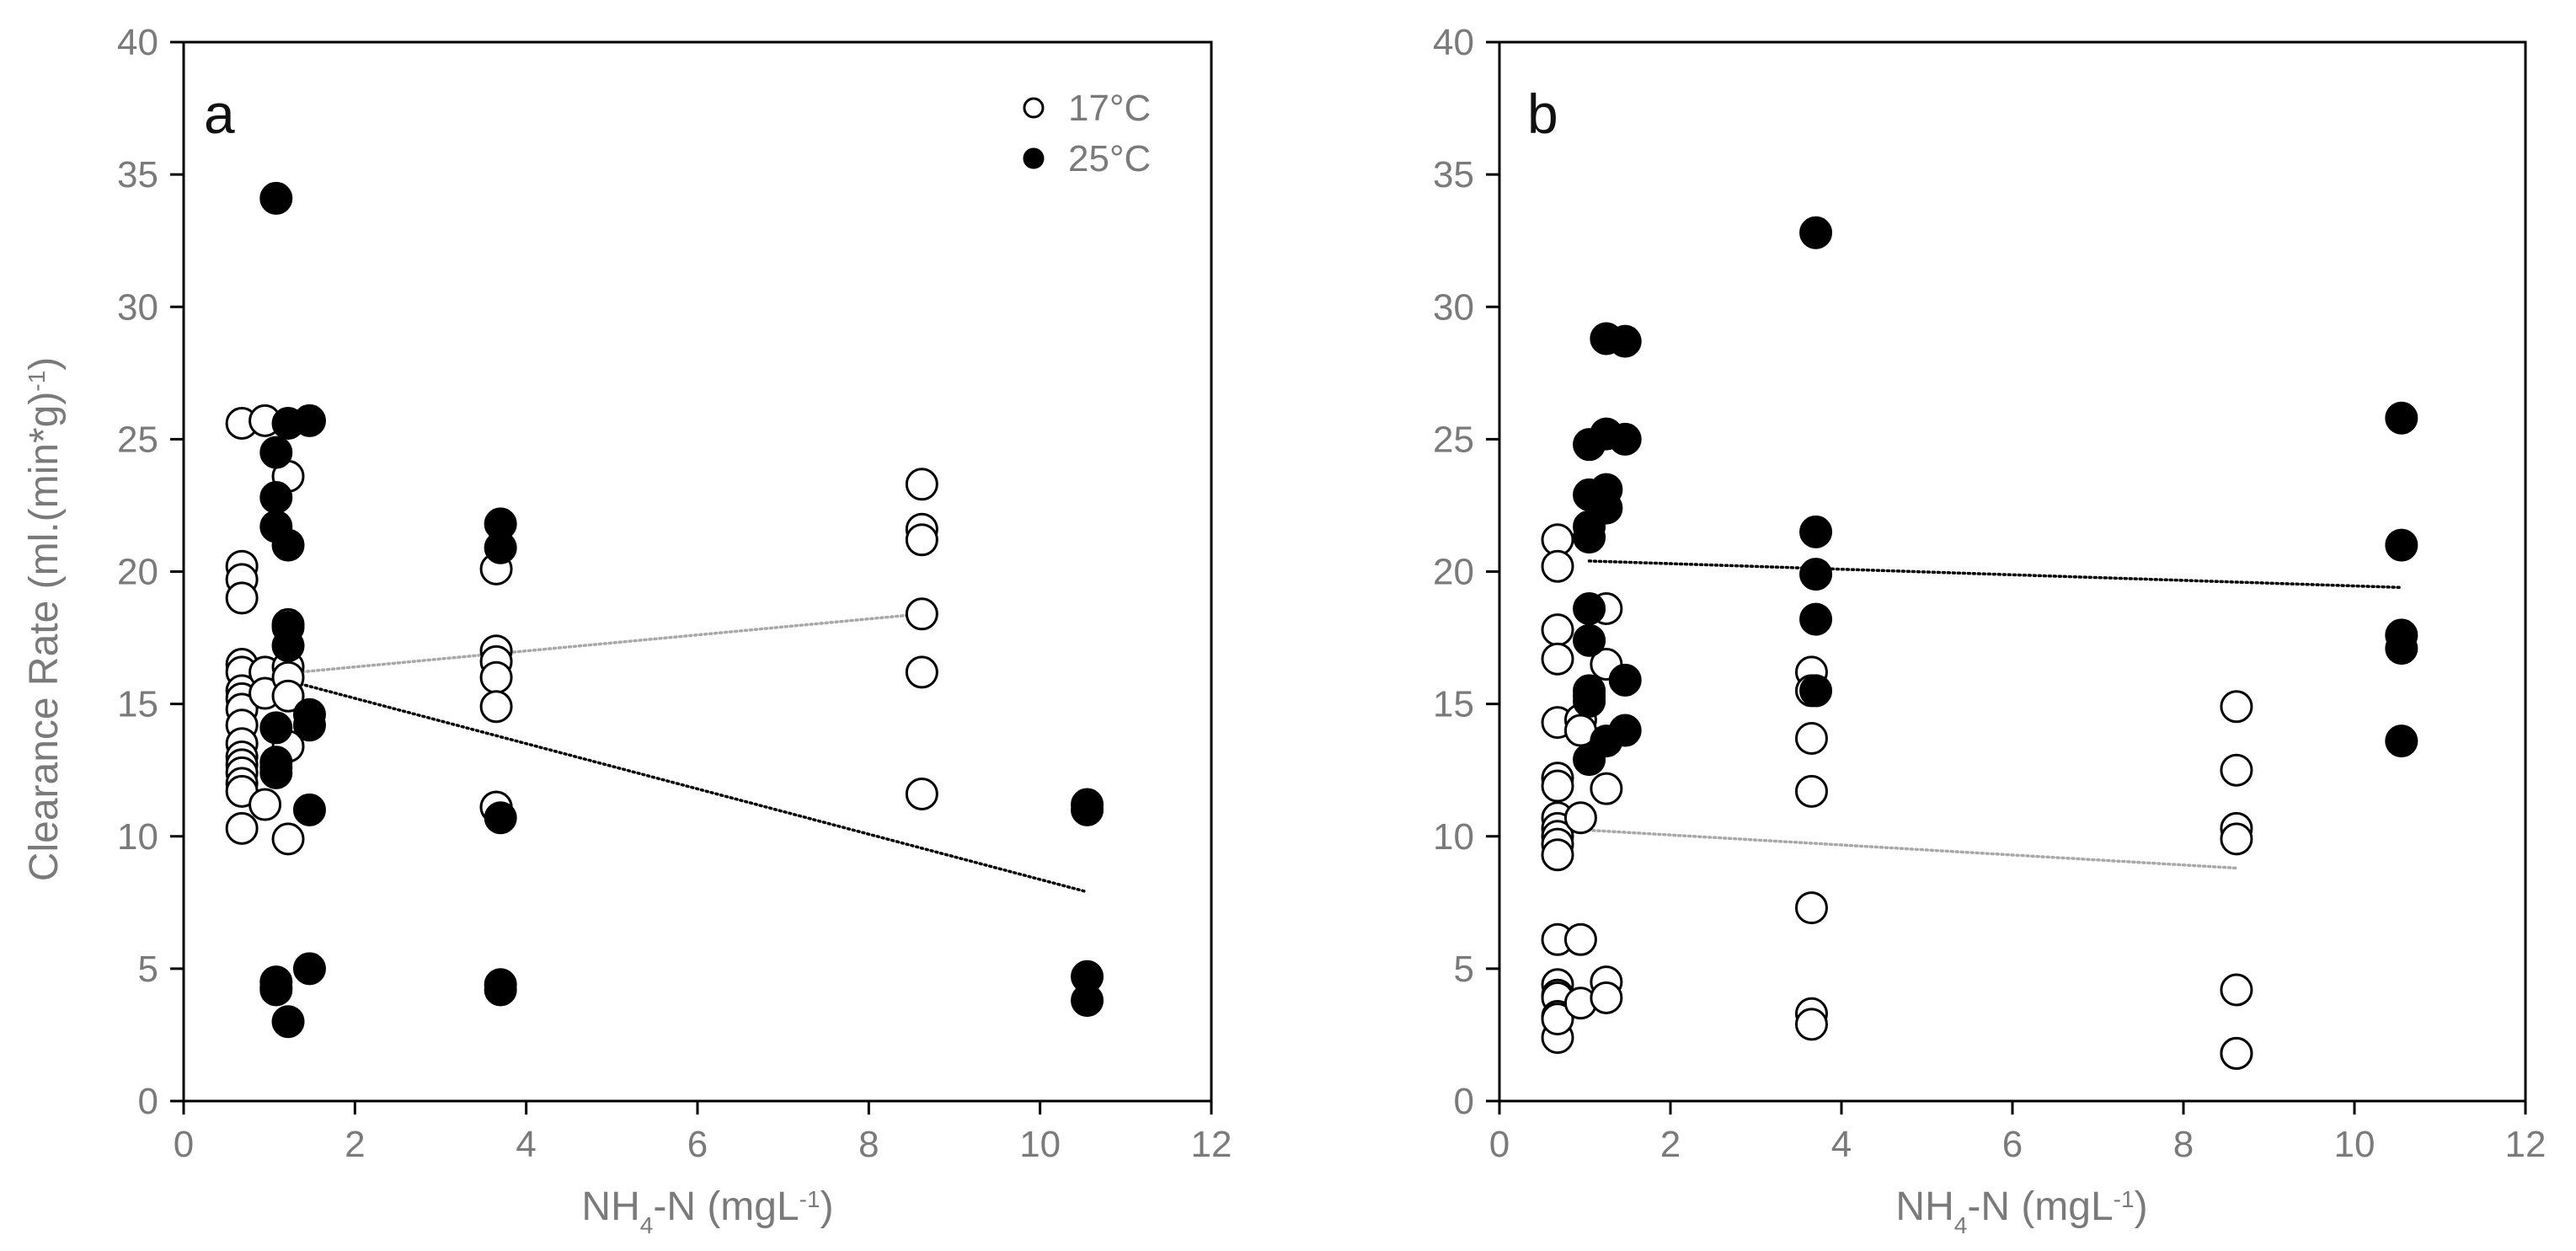 The width and height of the screenshot is (2576, 1251). Describe the element at coordinates (1453, 704) in the screenshot. I see `panel-b-y-tick-label: 15` at that location.